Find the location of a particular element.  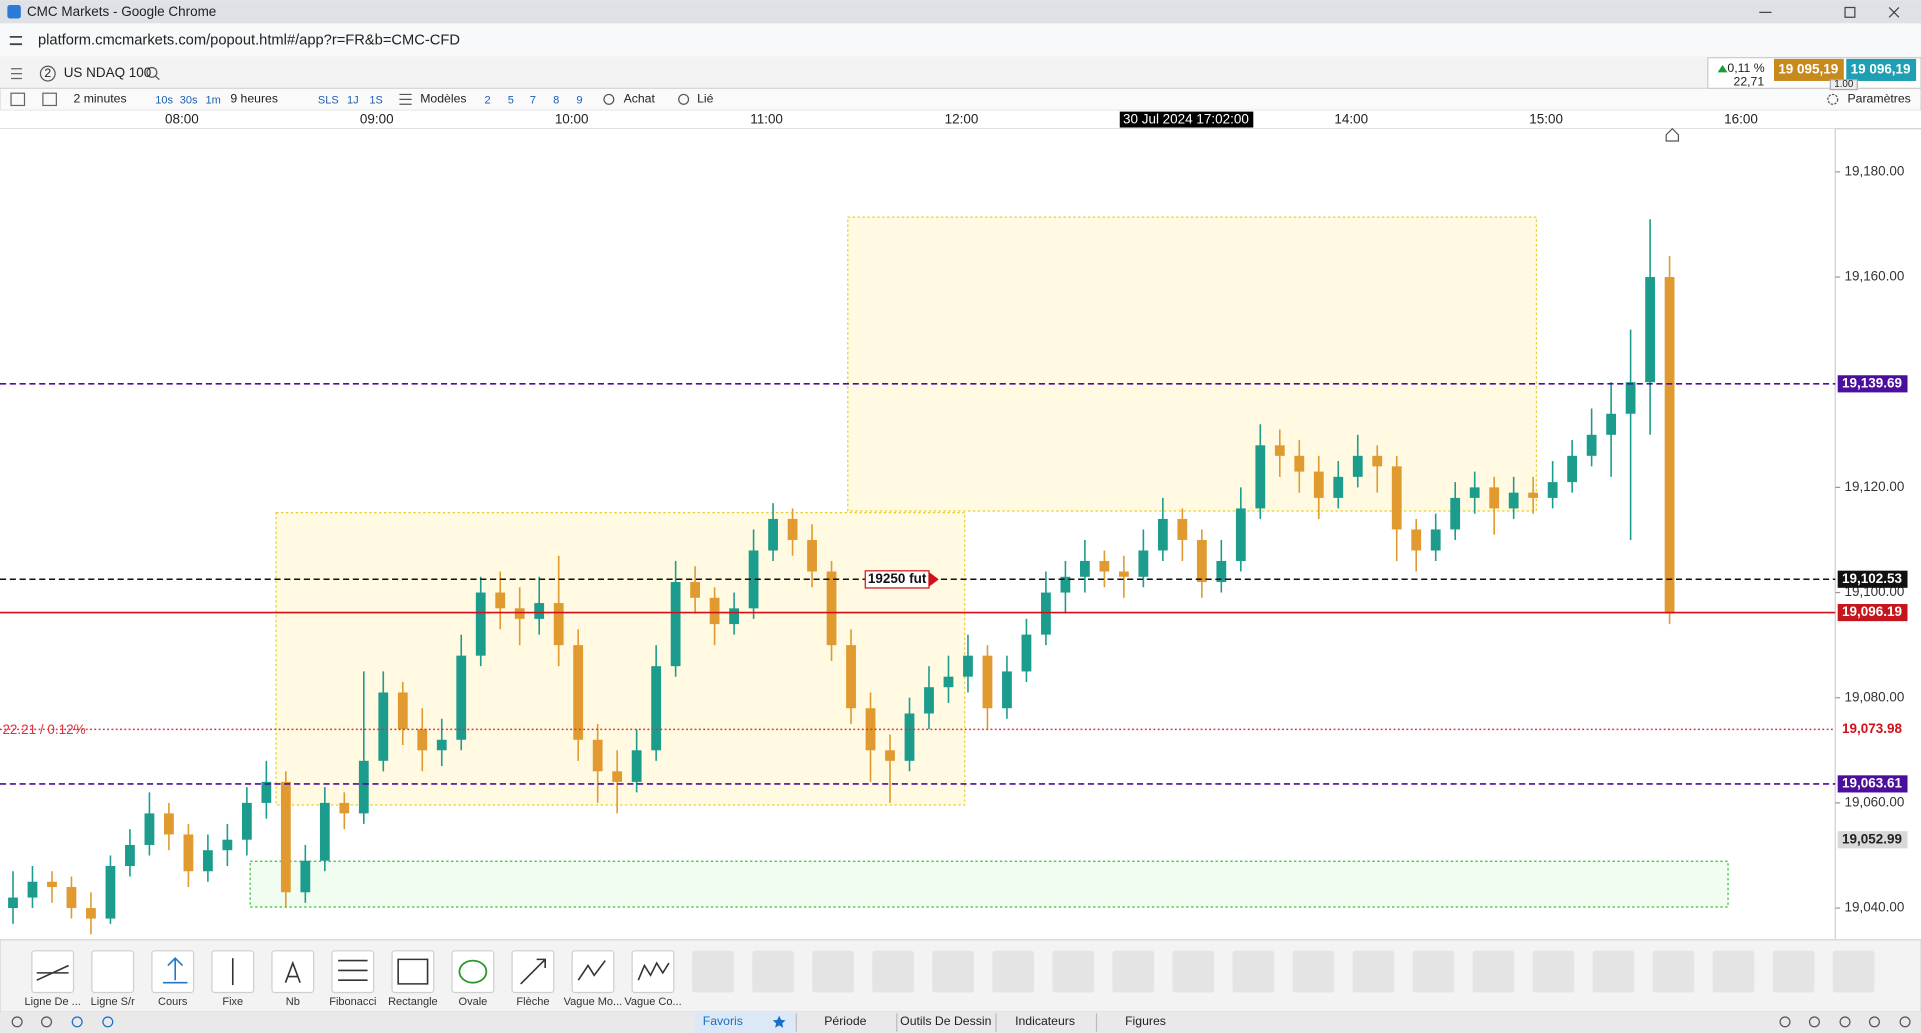

buy-box is located at coordinates (1881, 69).